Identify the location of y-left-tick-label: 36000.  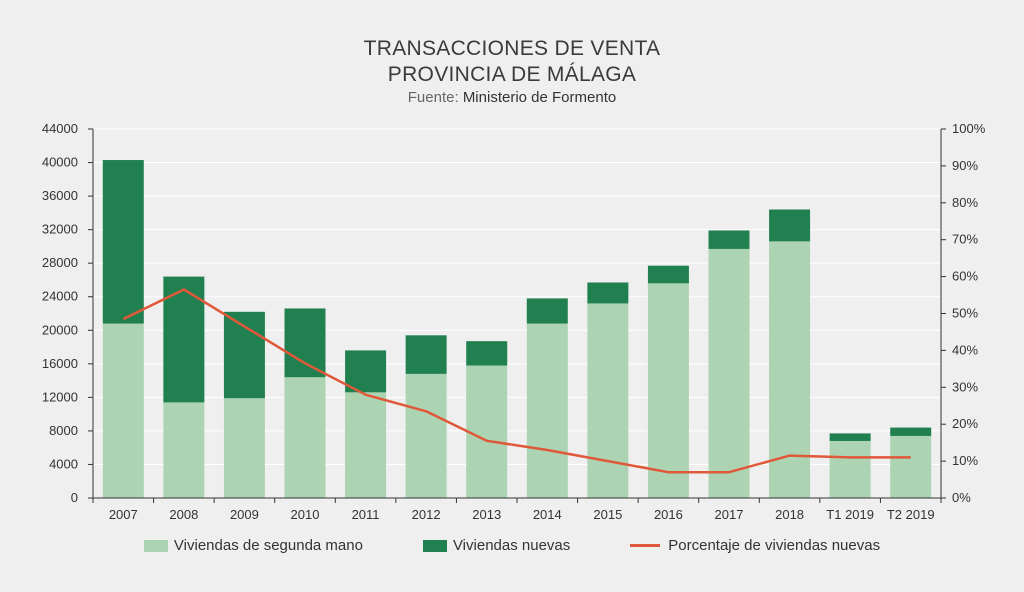
(60, 195).